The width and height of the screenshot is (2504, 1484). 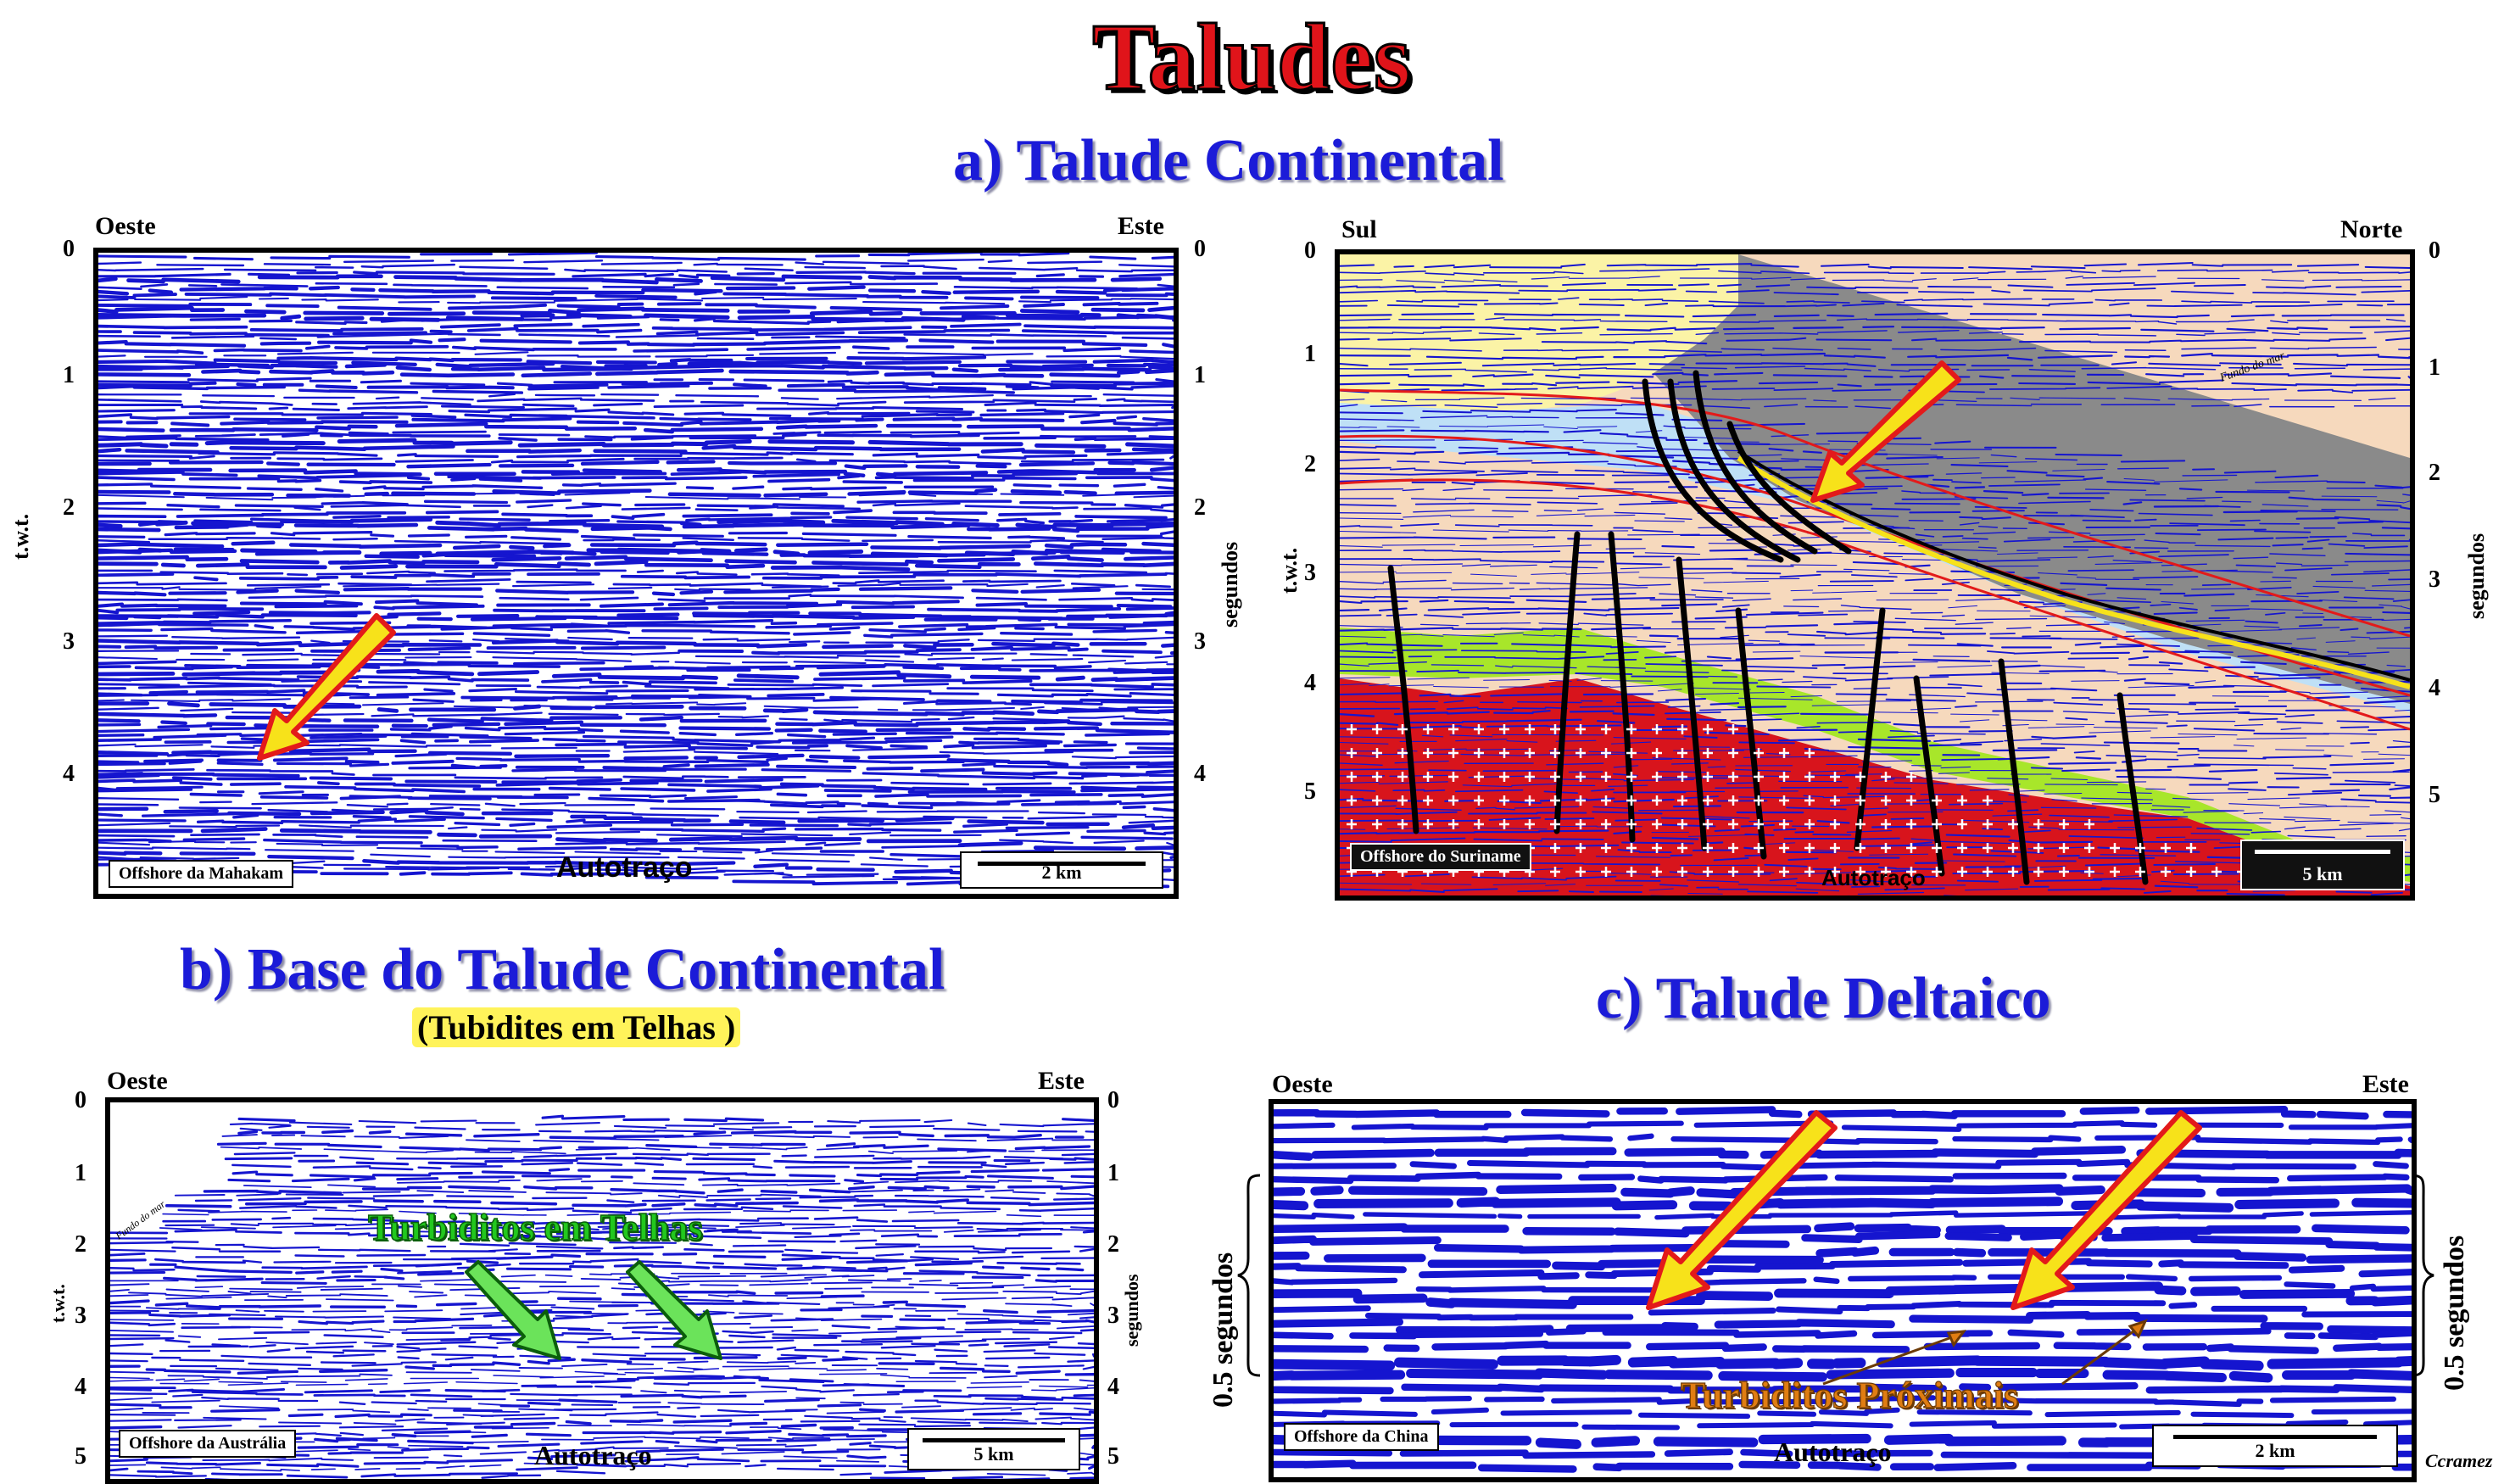 I want to click on suriname-right-tick-2: 2, so click(x=2434, y=473).